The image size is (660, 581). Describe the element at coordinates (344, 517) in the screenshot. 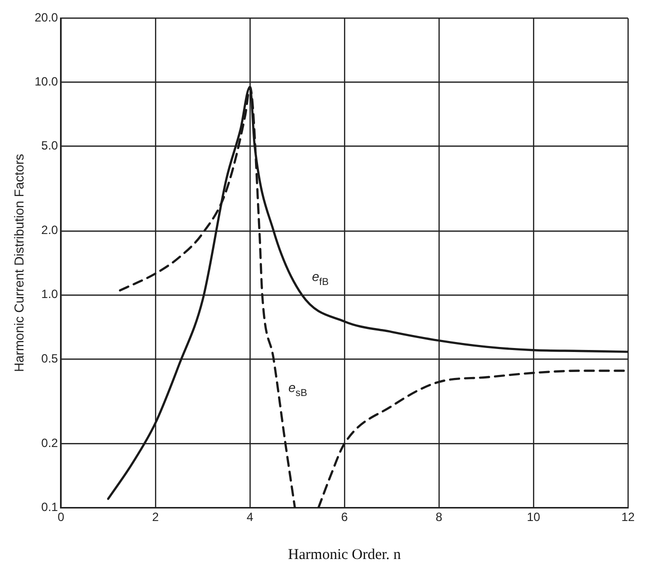

I see `x-tick-label: 6` at that location.